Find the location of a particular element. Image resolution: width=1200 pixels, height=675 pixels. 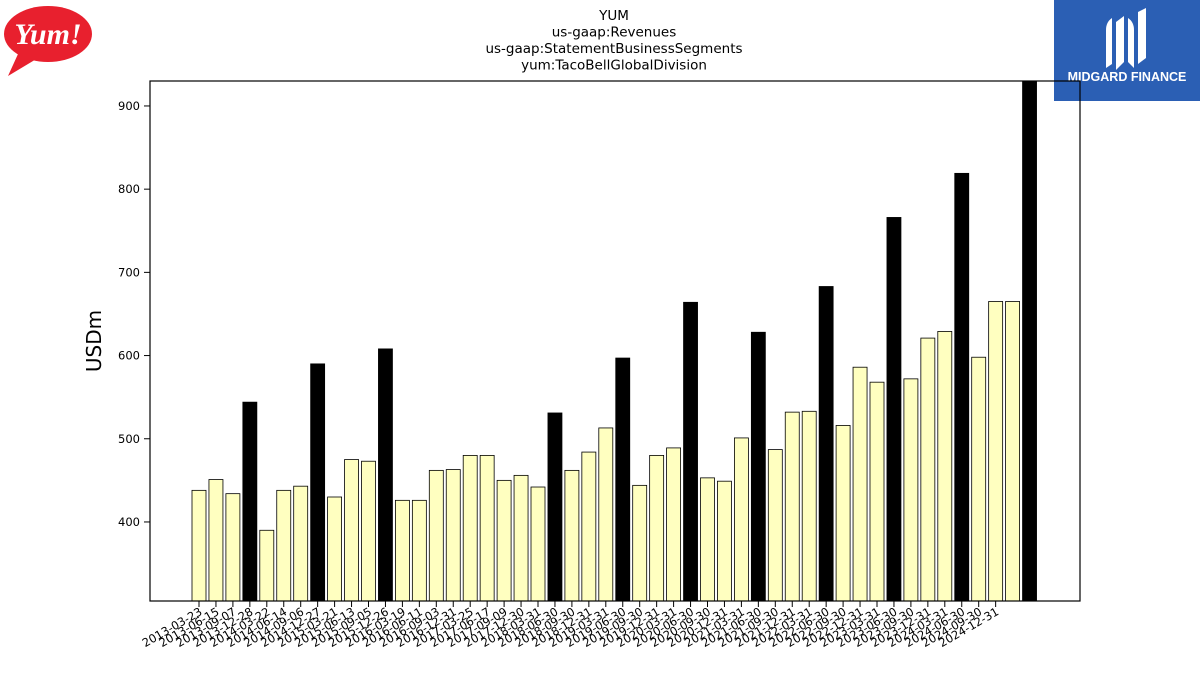

svg-text: MIDGARD FINANCE is located at coordinates (1127, 77).